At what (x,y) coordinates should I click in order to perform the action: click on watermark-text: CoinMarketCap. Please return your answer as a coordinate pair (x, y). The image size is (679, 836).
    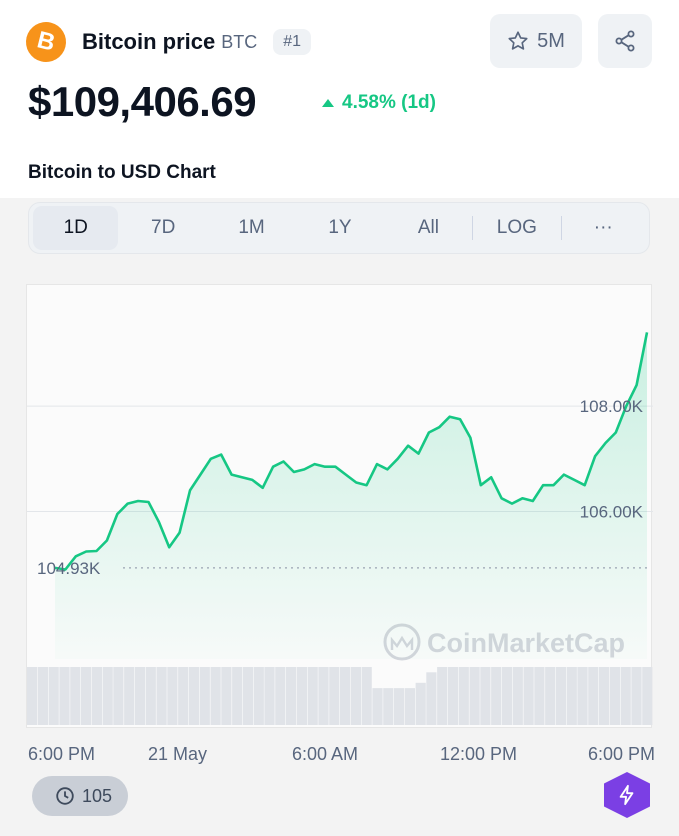
    Looking at the image, I should click on (526, 643).